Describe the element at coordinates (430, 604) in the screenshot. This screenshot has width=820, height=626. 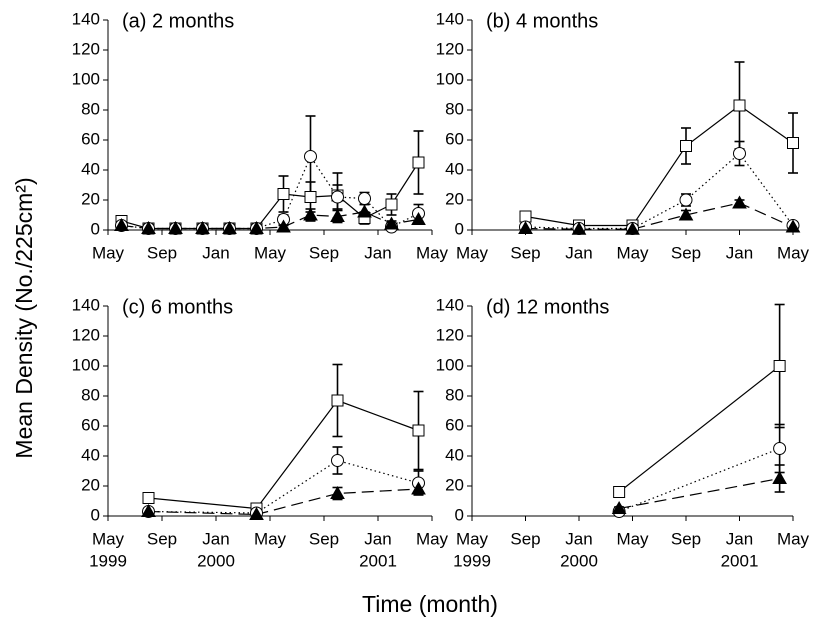
I see `x-axis-label: Time (month)` at that location.